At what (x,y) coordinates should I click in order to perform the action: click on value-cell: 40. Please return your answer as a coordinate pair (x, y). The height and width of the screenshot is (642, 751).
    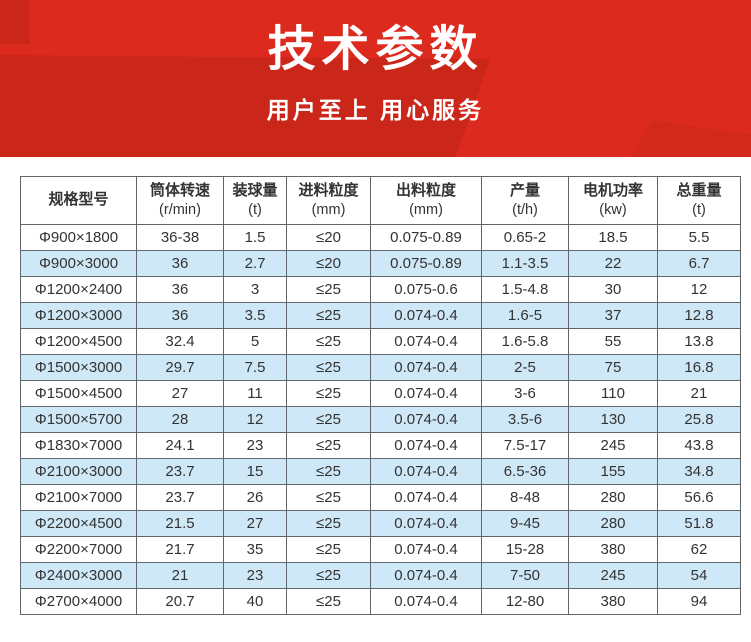
    Looking at the image, I should click on (255, 601).